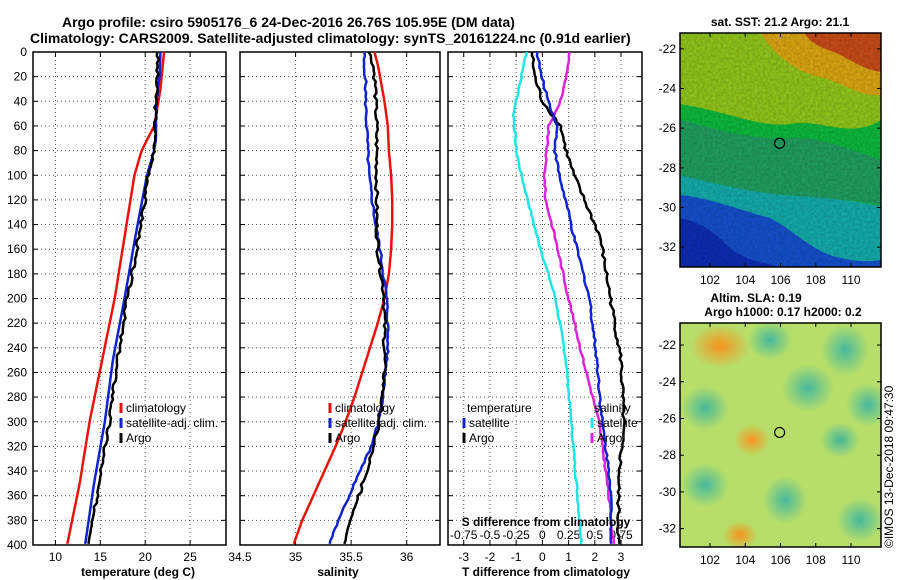  I want to click on legend-t-argo: Argo, so click(482, 438).